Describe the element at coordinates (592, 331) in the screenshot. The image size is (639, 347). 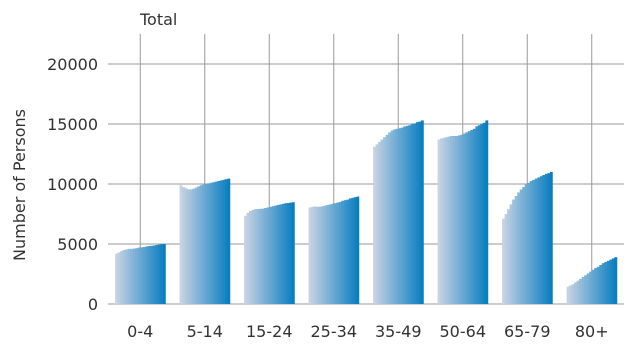
I see `x-tick-label: 80+` at that location.